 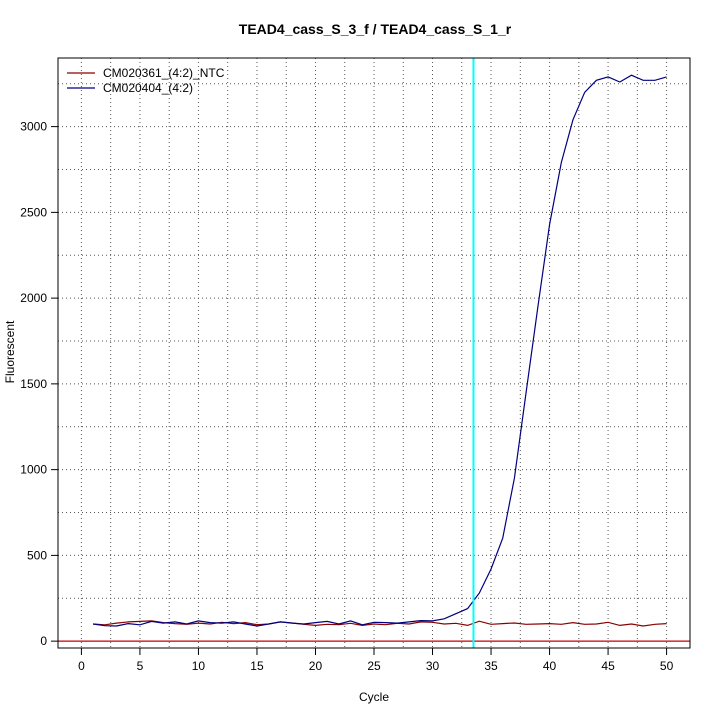 What do you see at coordinates (374, 666) in the screenshot?
I see `x-tick-label: 25` at bounding box center [374, 666].